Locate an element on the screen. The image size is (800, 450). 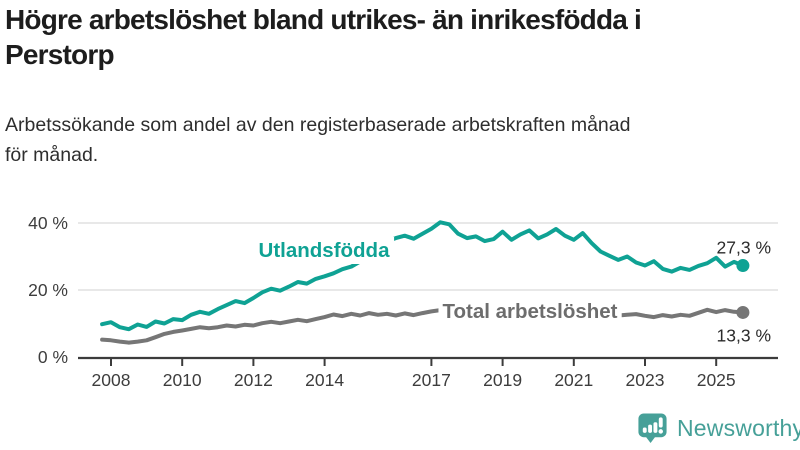
page-subtitle-line-2: för månad. is located at coordinates (52, 155).